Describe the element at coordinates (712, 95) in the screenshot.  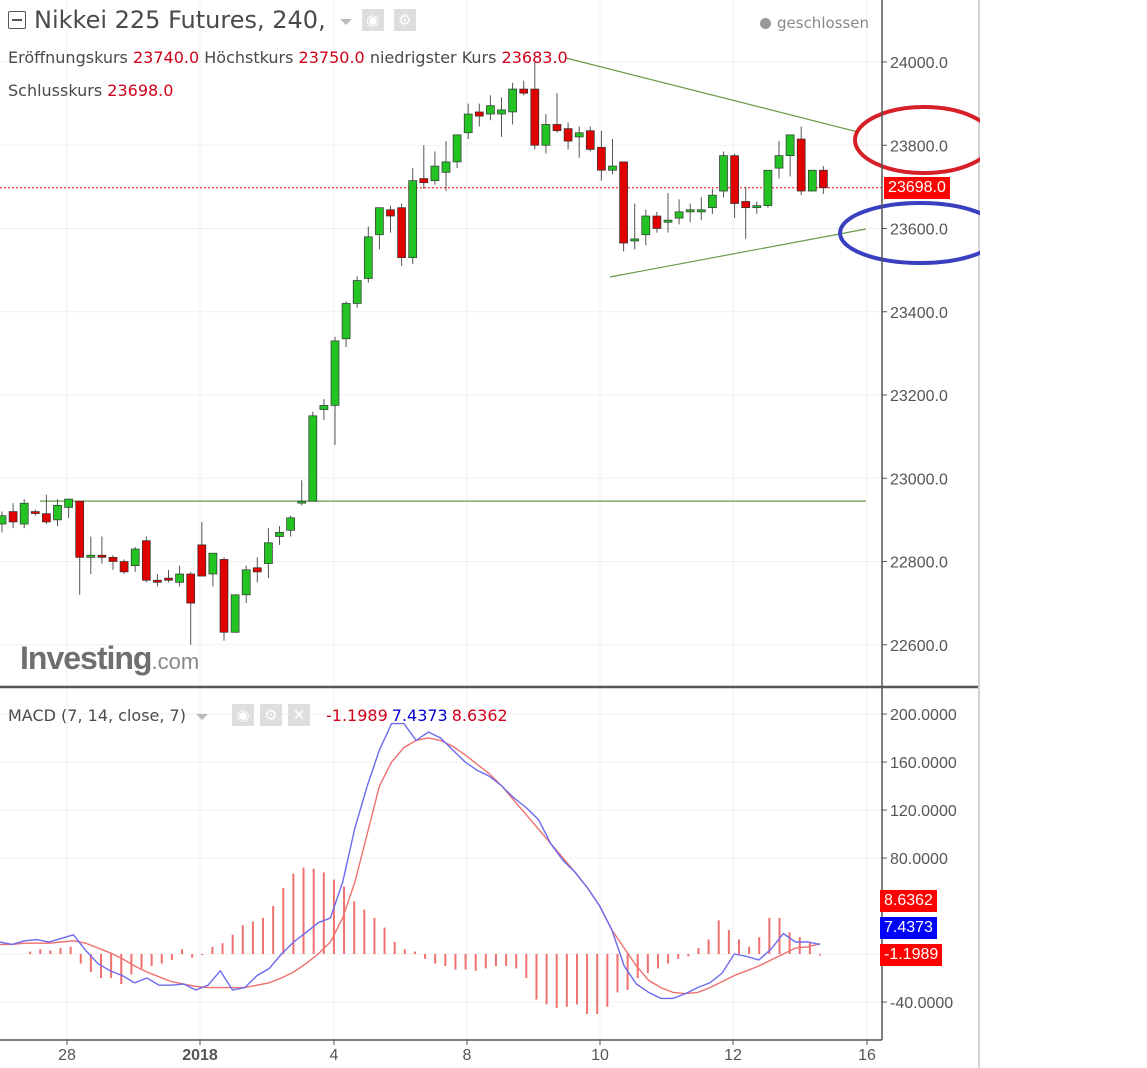
I see `resistance-trendline` at that location.